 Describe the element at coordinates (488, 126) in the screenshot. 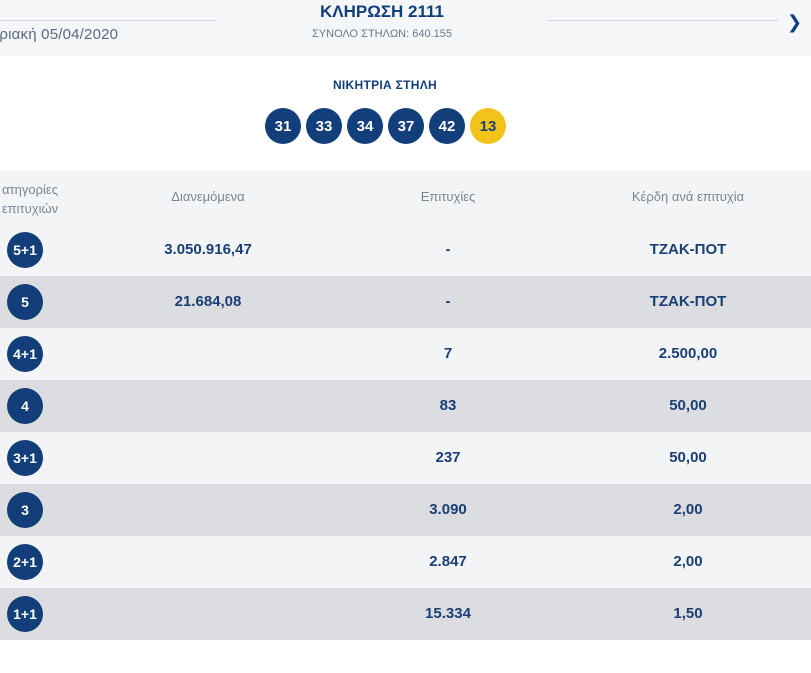

I see `joker-number-ball: 13` at that location.